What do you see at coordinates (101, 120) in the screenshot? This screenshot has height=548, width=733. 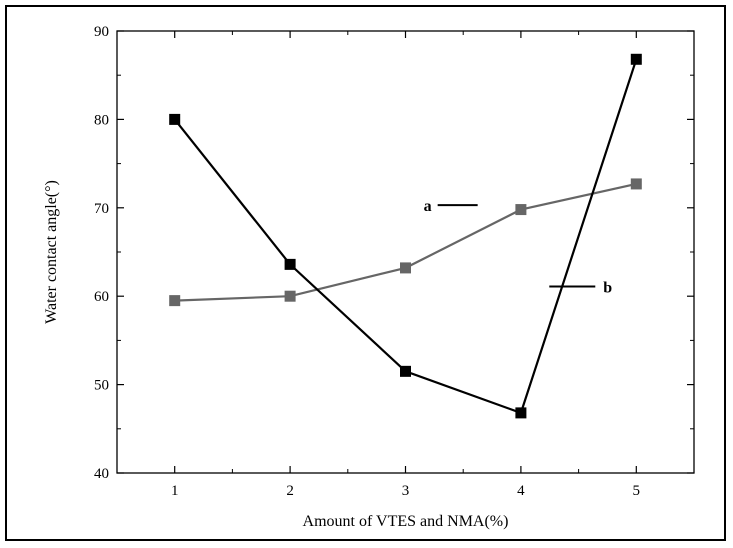 I see `y-tick-label: 80` at bounding box center [101, 120].